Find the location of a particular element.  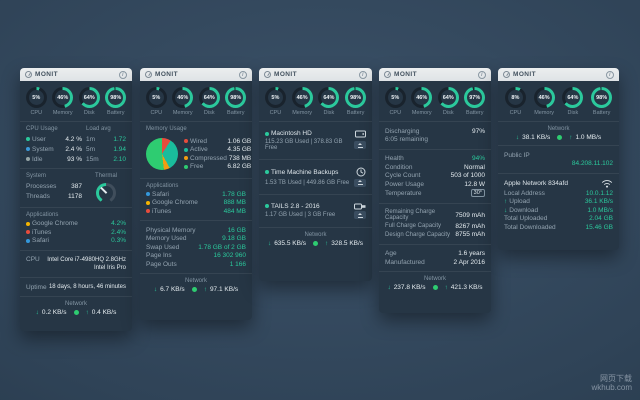

disk-info-row: 1.53 TB Used | 449.86 GB Free is located at coordinates (315, 182).